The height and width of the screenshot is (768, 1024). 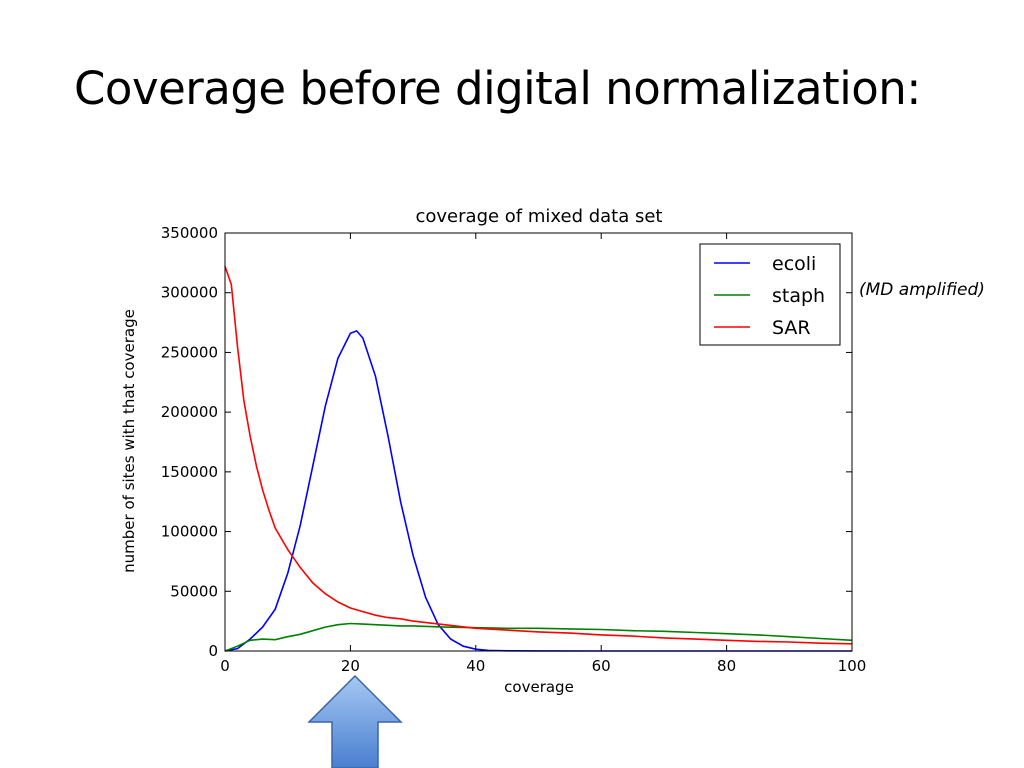 I want to click on y-tick-label: 150000, so click(x=189, y=472).